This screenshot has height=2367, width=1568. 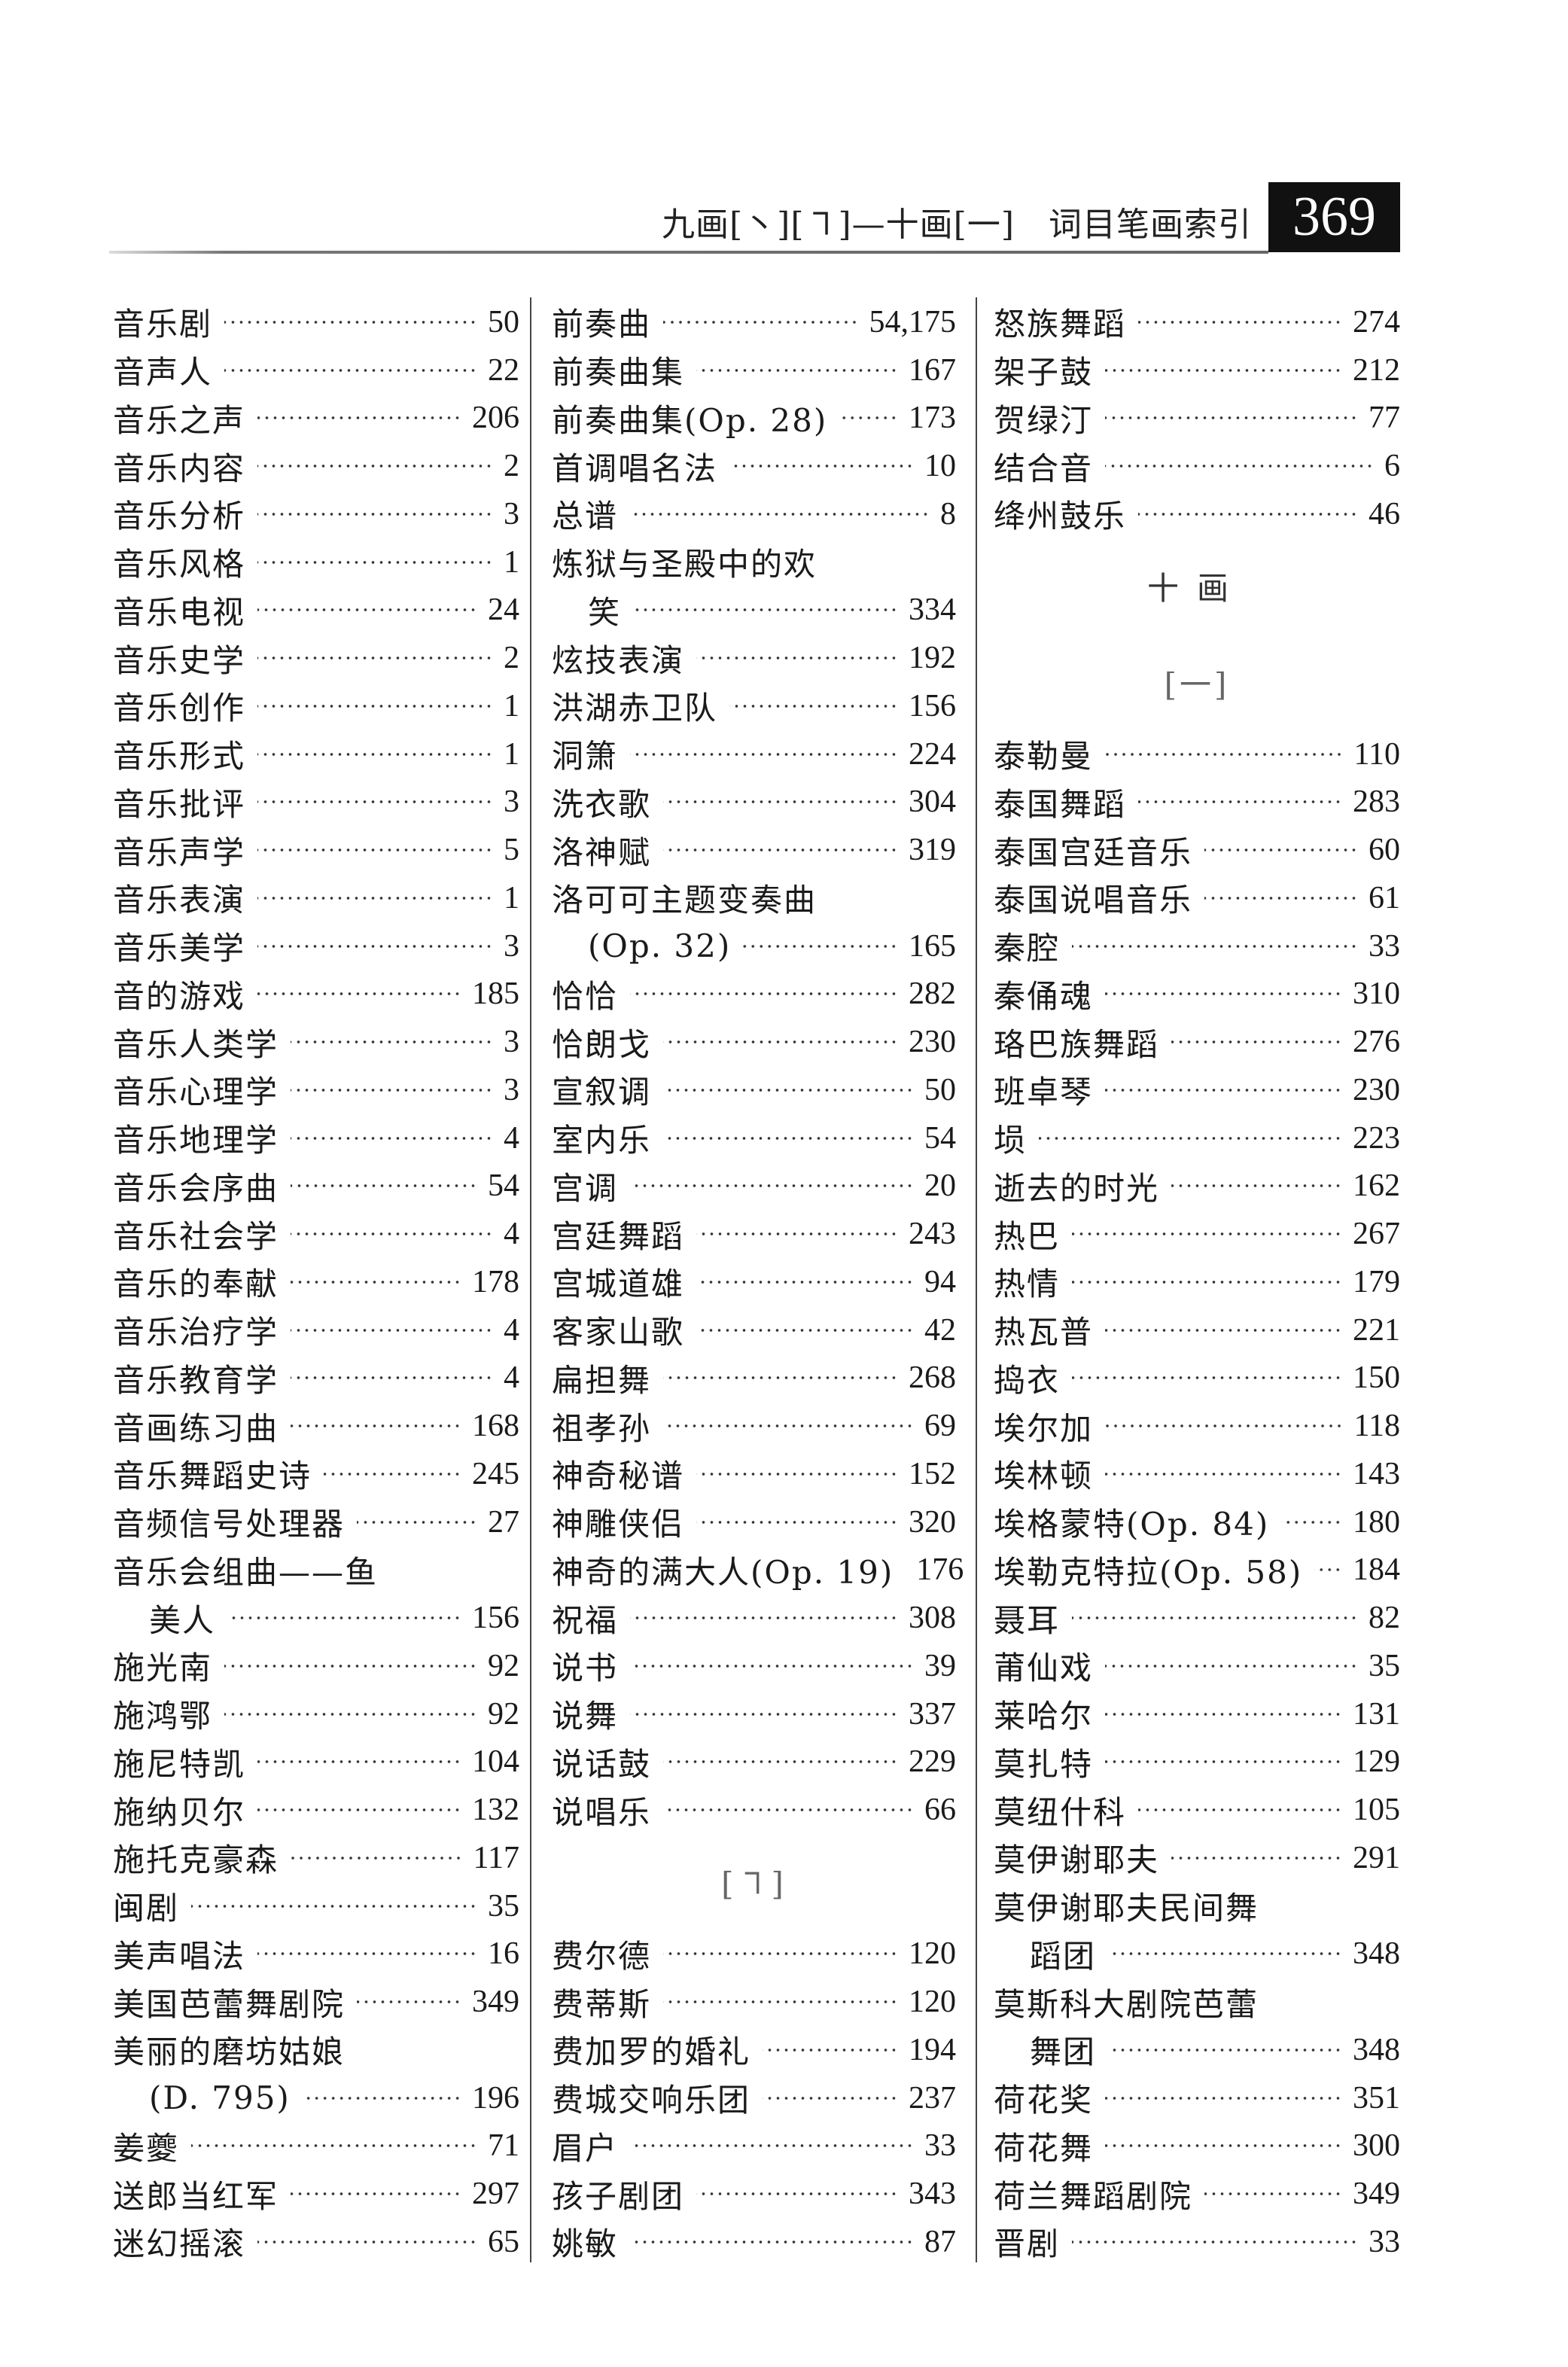 What do you see at coordinates (1197, 1186) in the screenshot?
I see `index-entry: 逝去的时光 162` at bounding box center [1197, 1186].